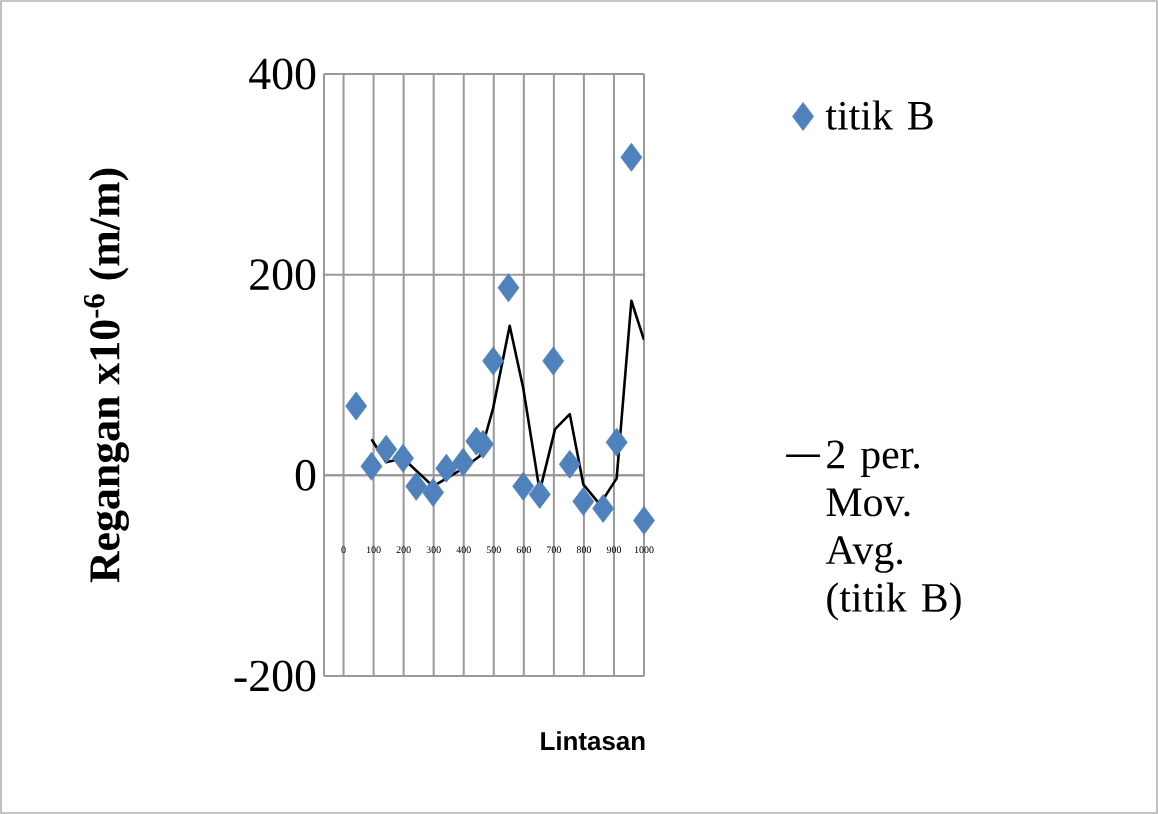 The image size is (1158, 814). I want to click on y-tick-label: 0, so click(305, 475).